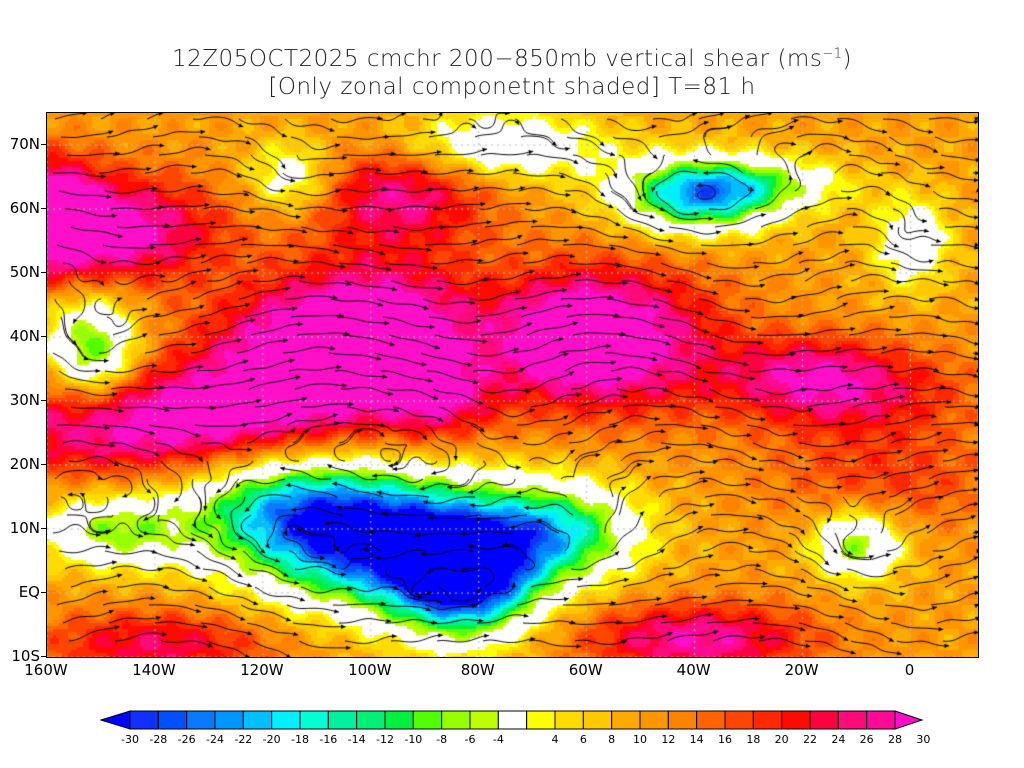 The image size is (1024, 768). I want to click on colorbar-low-arrow, so click(115, 720).